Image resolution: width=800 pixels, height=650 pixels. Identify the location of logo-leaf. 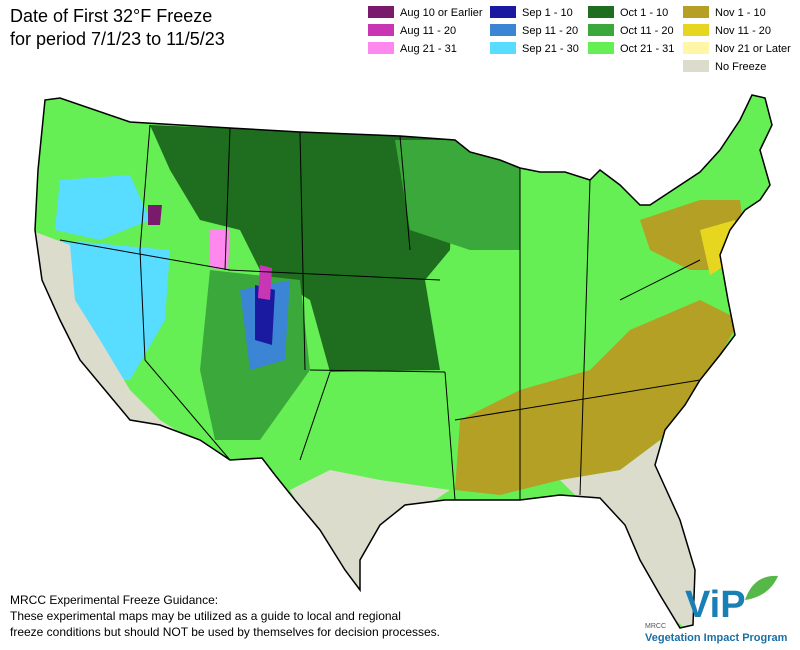
(761, 587).